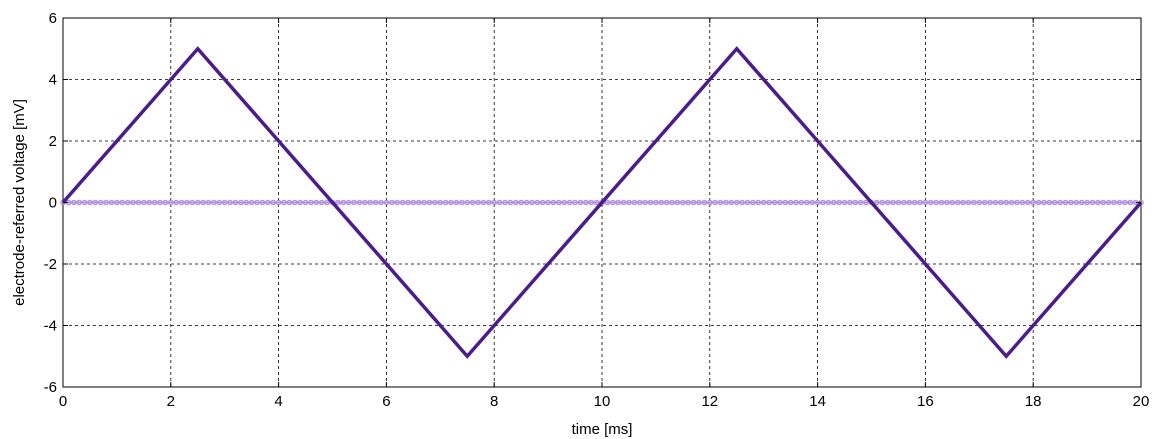 The image size is (1156, 439). Describe the element at coordinates (171, 401) in the screenshot. I see `x-tick-label: 2` at that location.